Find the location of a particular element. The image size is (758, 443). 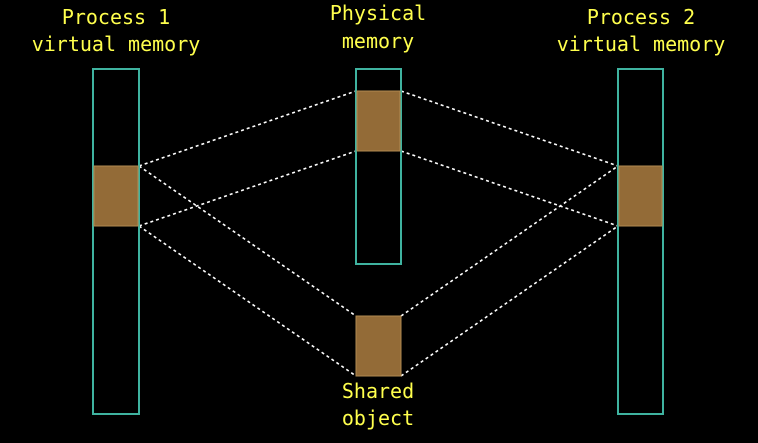

process1-virtual-memory is located at coordinates (116, 241).